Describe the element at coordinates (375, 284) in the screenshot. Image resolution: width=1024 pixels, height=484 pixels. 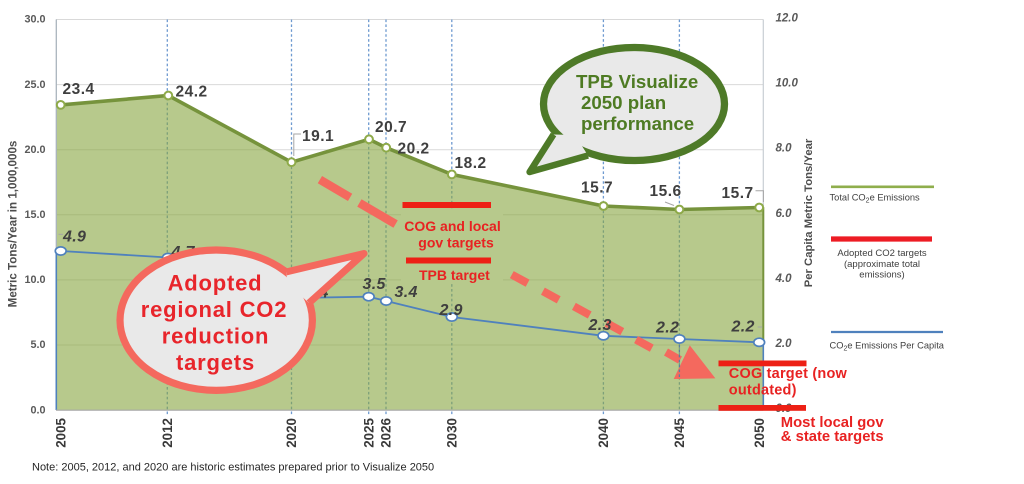
I see `svg-text: 3.5` at that location.